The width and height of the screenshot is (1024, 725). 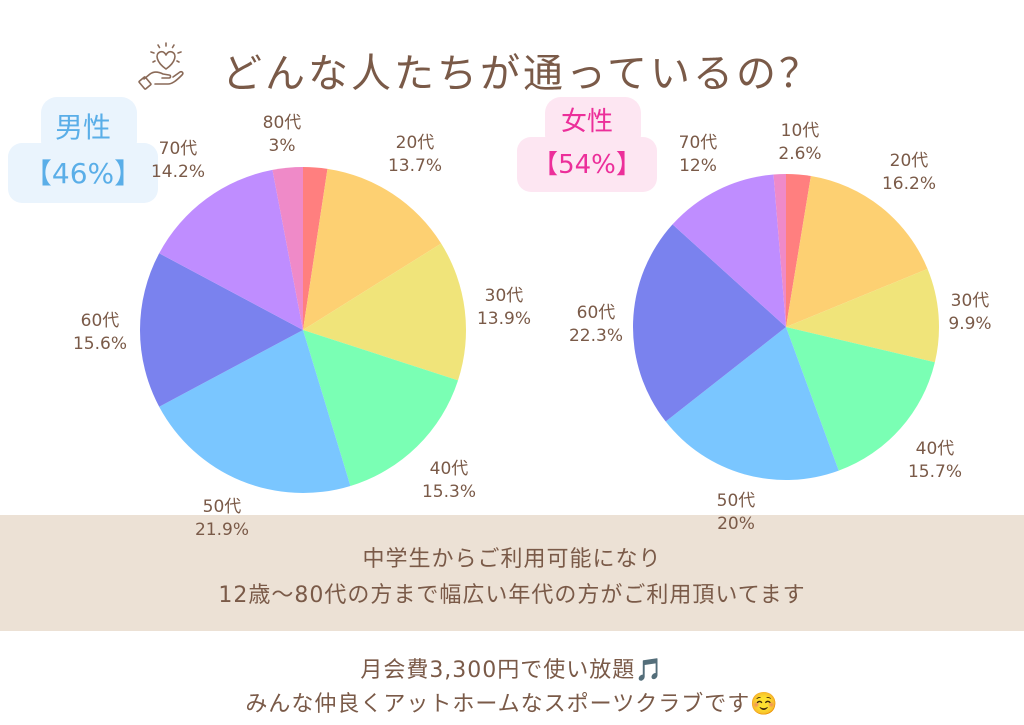 What do you see at coordinates (970, 312) in the screenshot?
I see `female-label-30s: 30代 9.9%` at bounding box center [970, 312].